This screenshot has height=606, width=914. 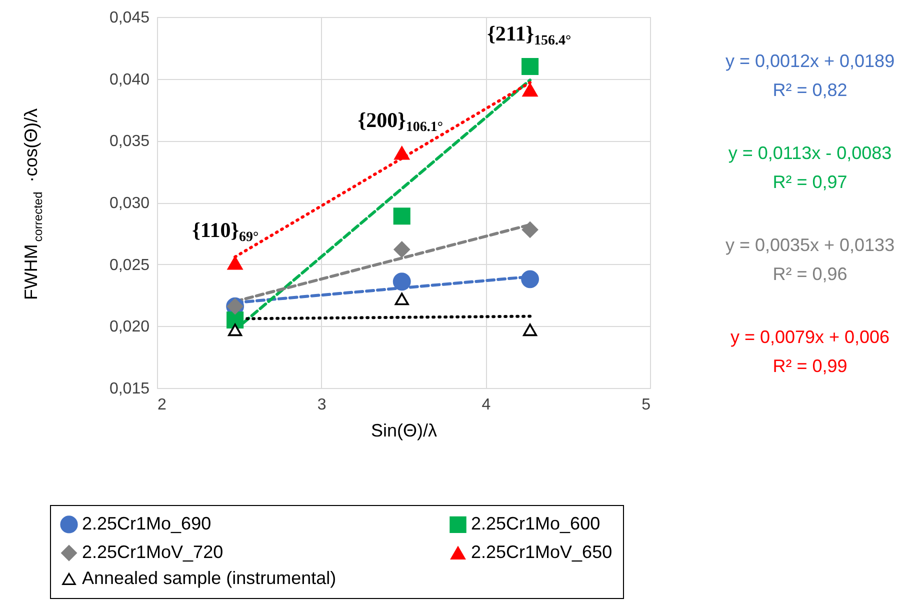 What do you see at coordinates (129, 79) in the screenshot?
I see `y-tick-label: 0,040` at bounding box center [129, 79].